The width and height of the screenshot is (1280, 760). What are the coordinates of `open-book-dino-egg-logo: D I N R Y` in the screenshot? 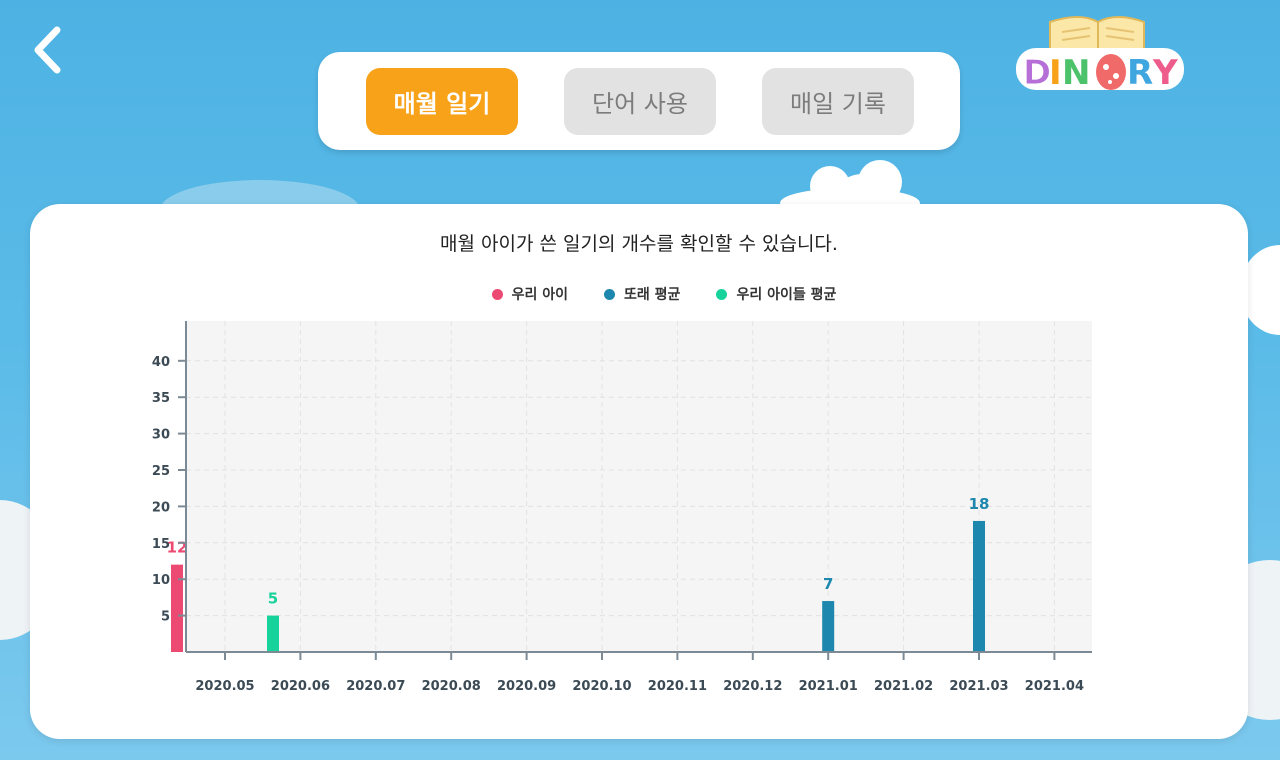 It's located at (1100, 55).